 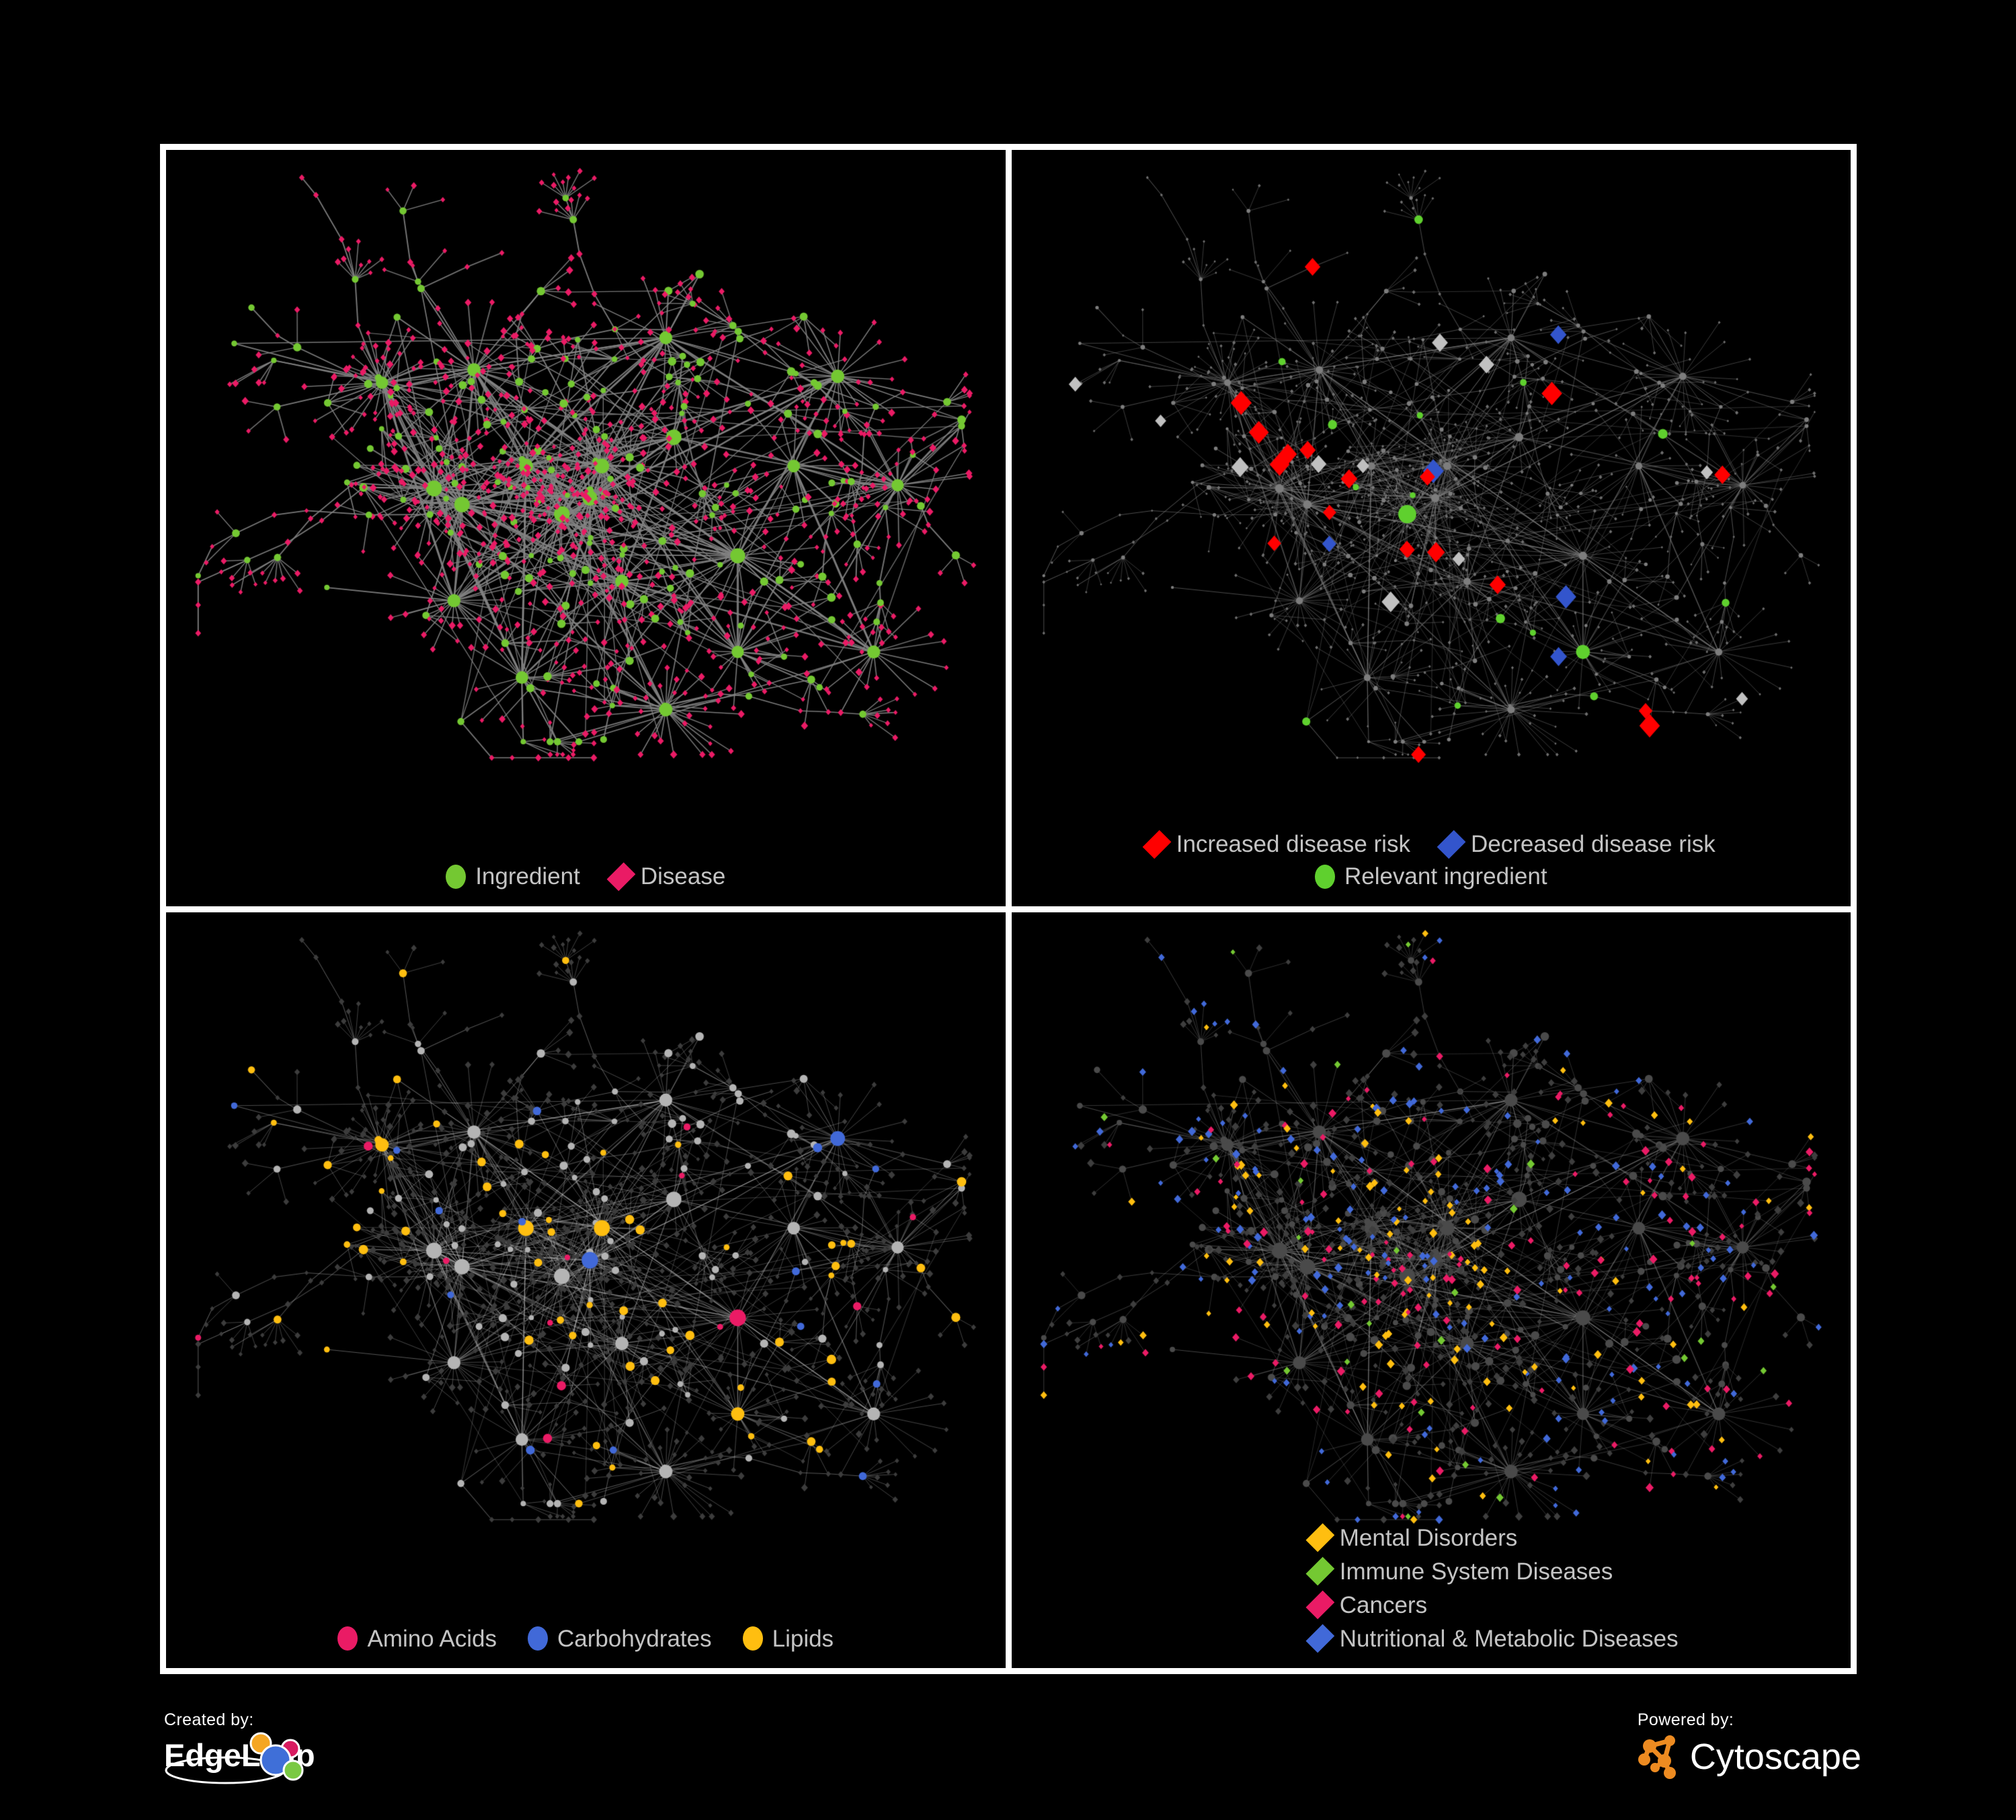 I want to click on legend-ingredient-disease: Ingredient Disease, so click(x=586, y=877).